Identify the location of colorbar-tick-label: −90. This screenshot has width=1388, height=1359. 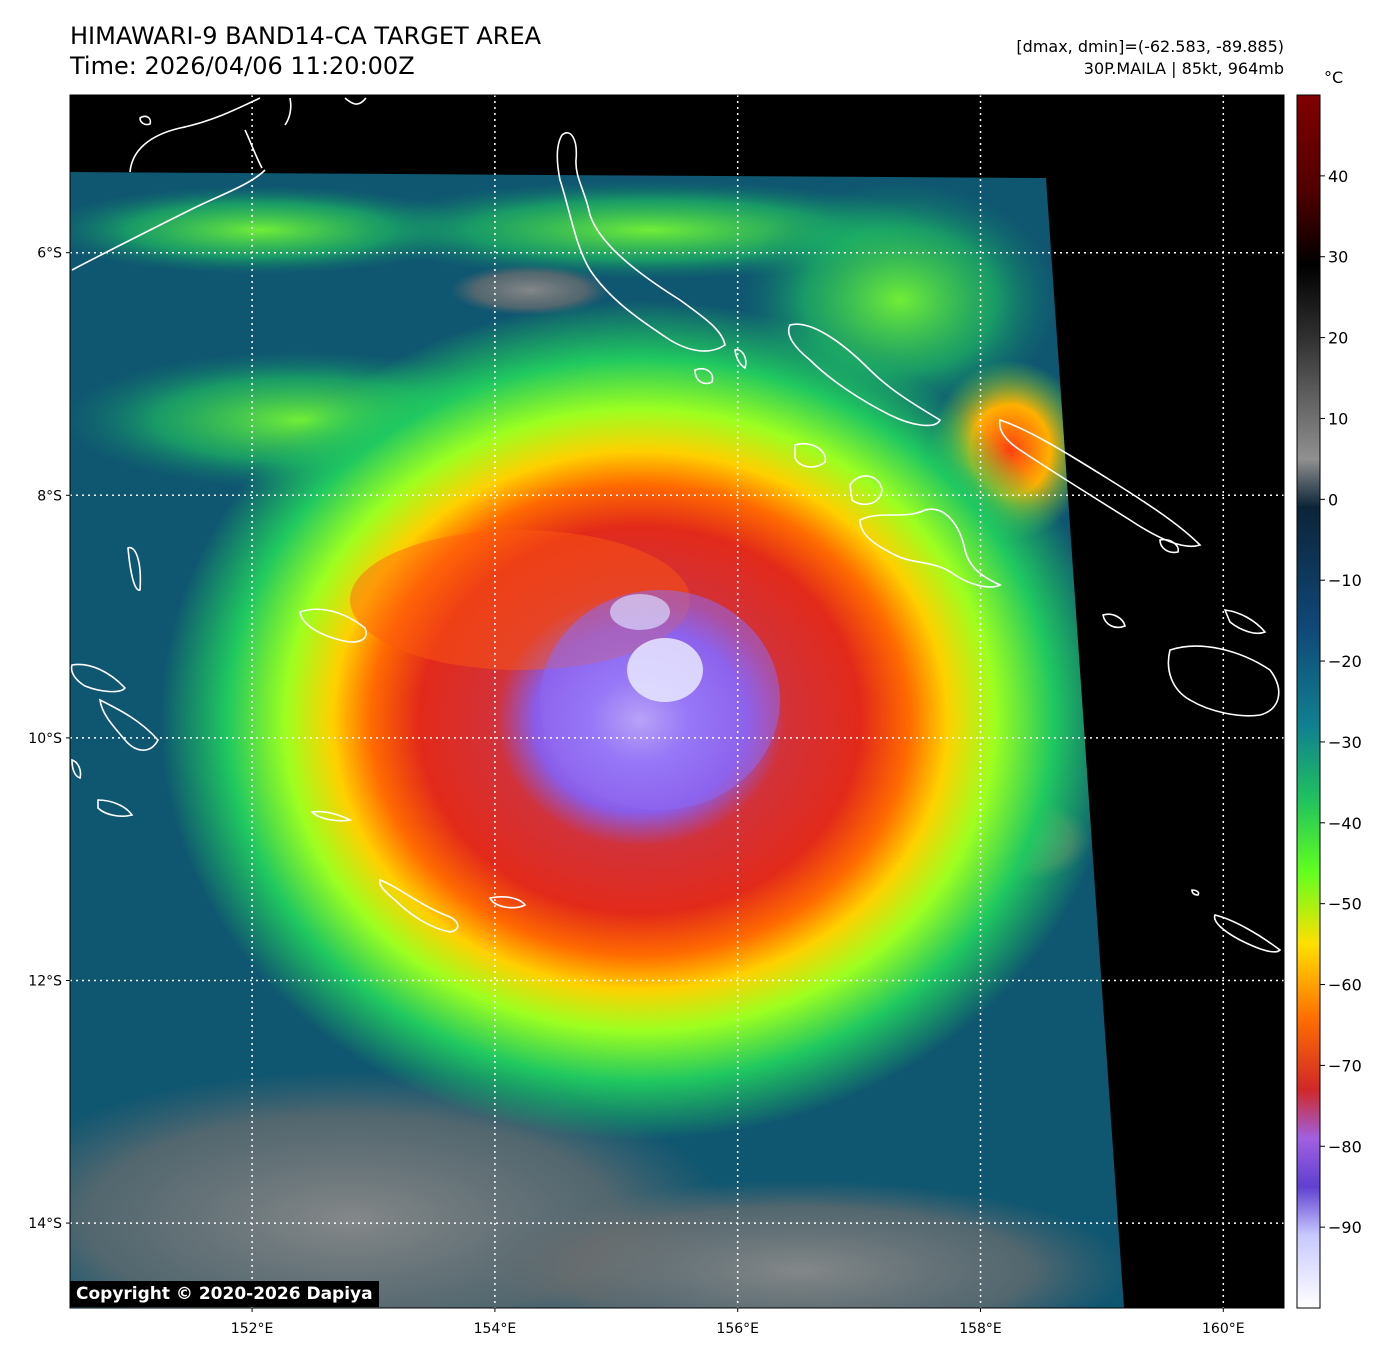
(1345, 1227).